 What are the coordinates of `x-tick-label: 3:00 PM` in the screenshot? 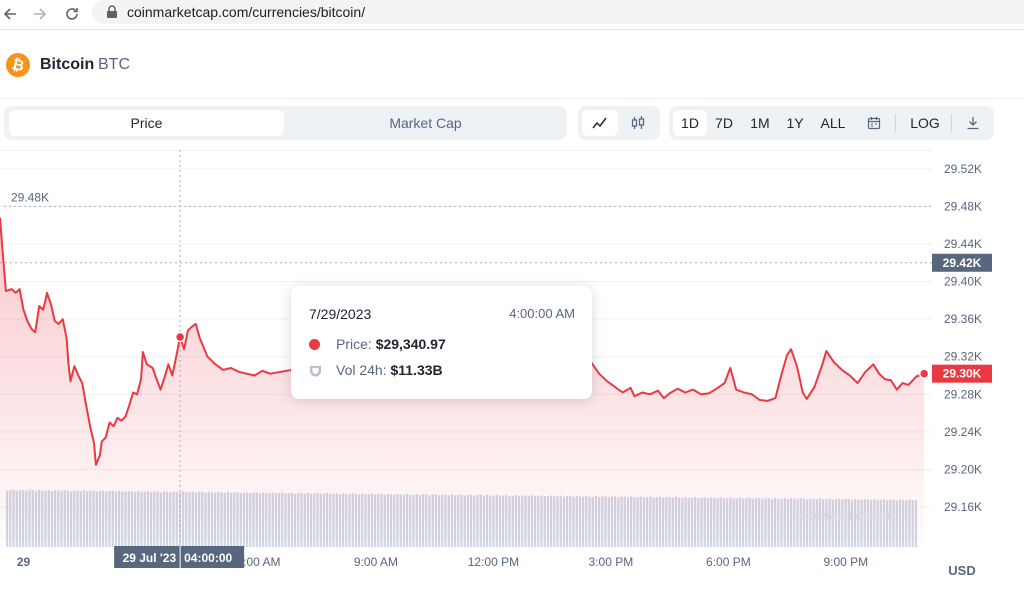 It's located at (611, 562).